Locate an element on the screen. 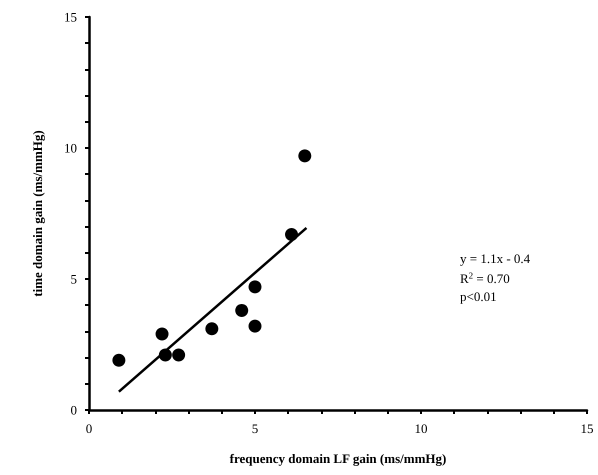  y-tick-label: 15 is located at coordinates (70, 17).